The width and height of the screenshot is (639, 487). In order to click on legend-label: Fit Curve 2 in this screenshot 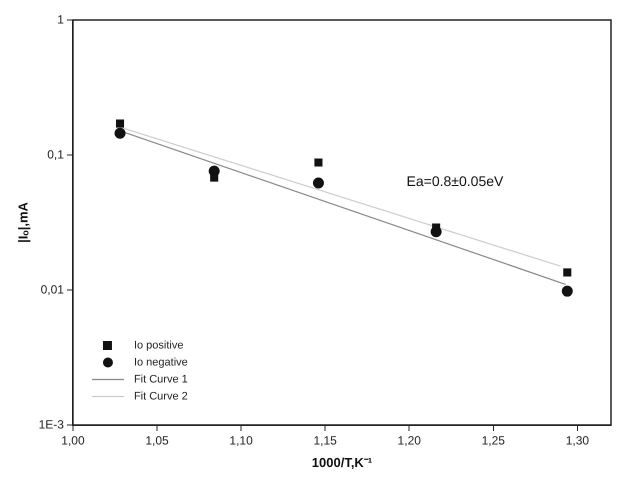, I will do `click(161, 396)`.